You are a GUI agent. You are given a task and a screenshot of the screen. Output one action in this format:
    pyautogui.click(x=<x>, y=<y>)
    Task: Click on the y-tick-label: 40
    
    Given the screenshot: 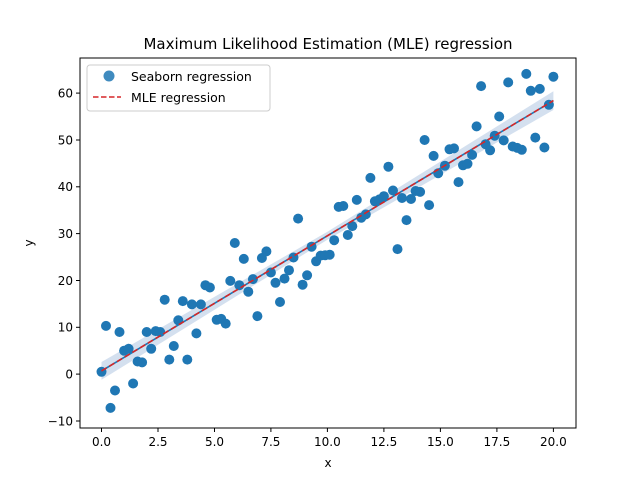 What is the action you would take?
    pyautogui.click(x=65, y=187)
    